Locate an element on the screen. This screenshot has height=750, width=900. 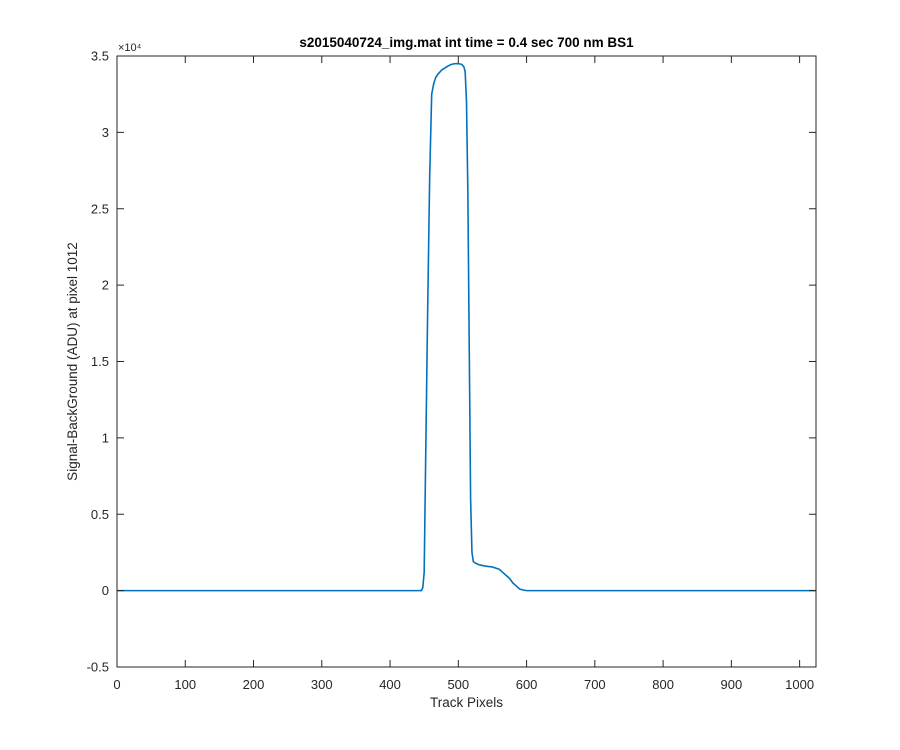
y-tick-label: 1 is located at coordinates (105, 437).